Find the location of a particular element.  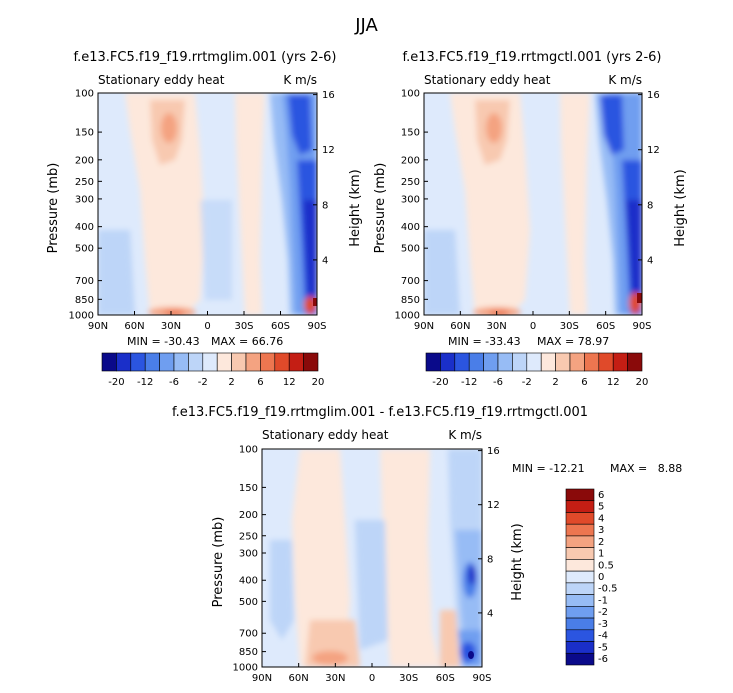

colorbar-2-label: 12 is located at coordinates (613, 382).